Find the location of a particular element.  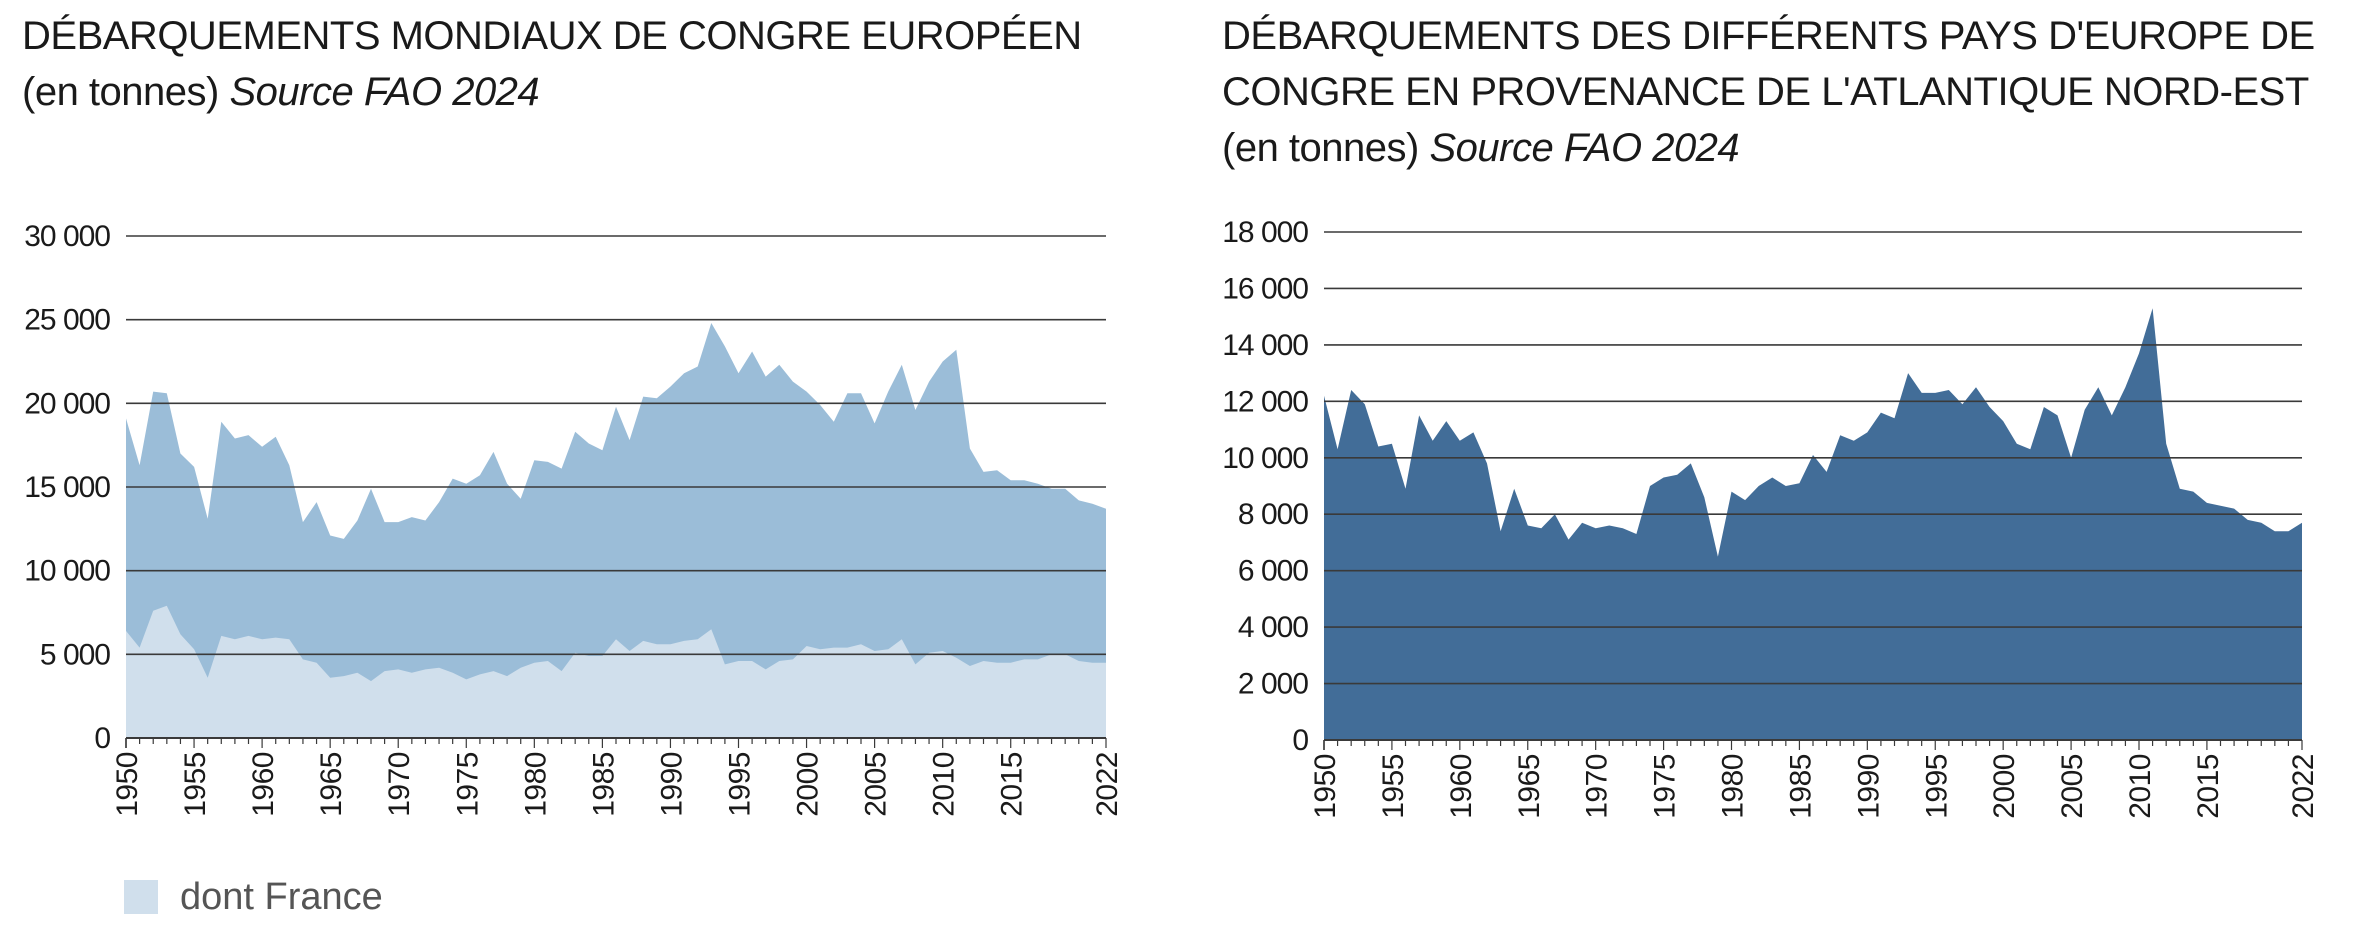

right-ytick-label: 14 000 is located at coordinates (1265, 345).